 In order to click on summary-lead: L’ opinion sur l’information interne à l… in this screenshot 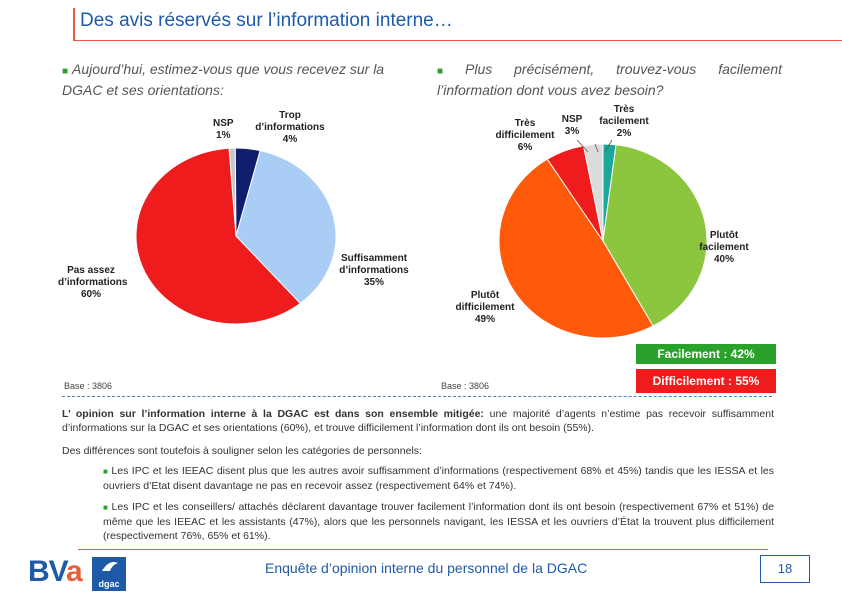, I will do `click(418, 421)`.